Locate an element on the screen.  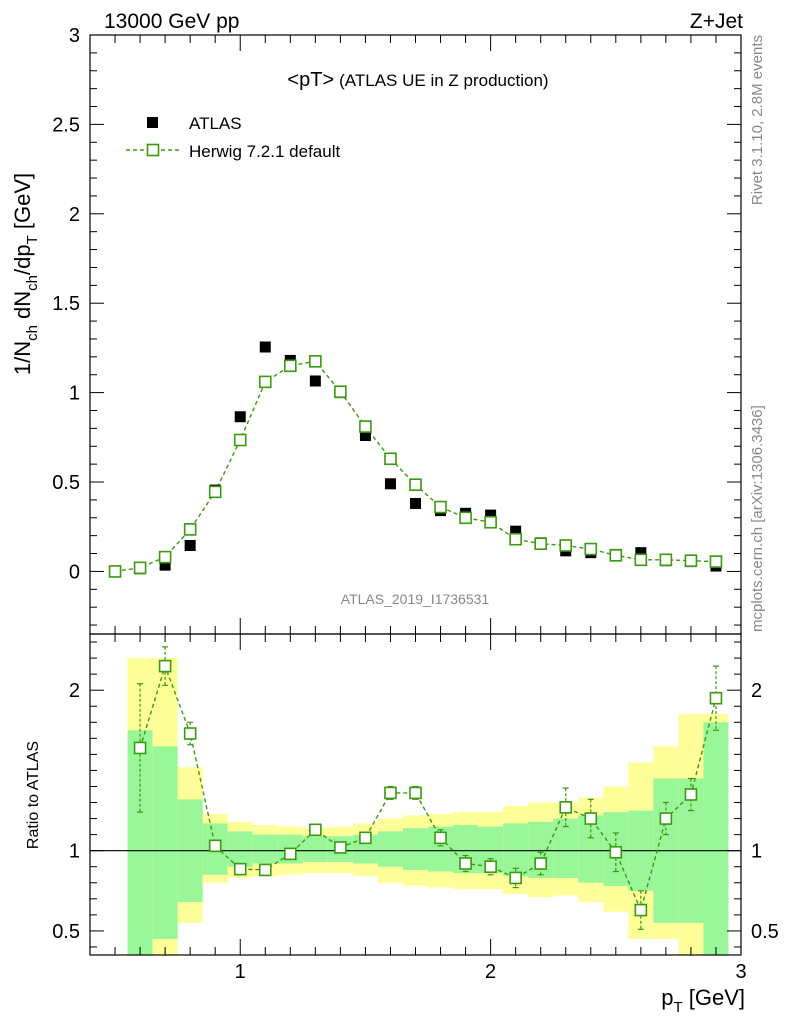
main-y-tick-label: 1 is located at coordinates (74, 394).